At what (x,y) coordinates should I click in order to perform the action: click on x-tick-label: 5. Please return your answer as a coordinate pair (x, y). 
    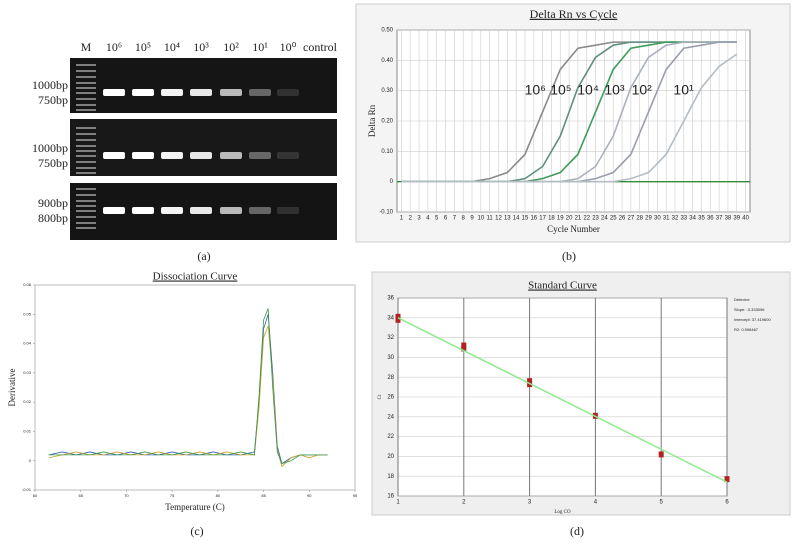
    Looking at the image, I should click on (662, 503).